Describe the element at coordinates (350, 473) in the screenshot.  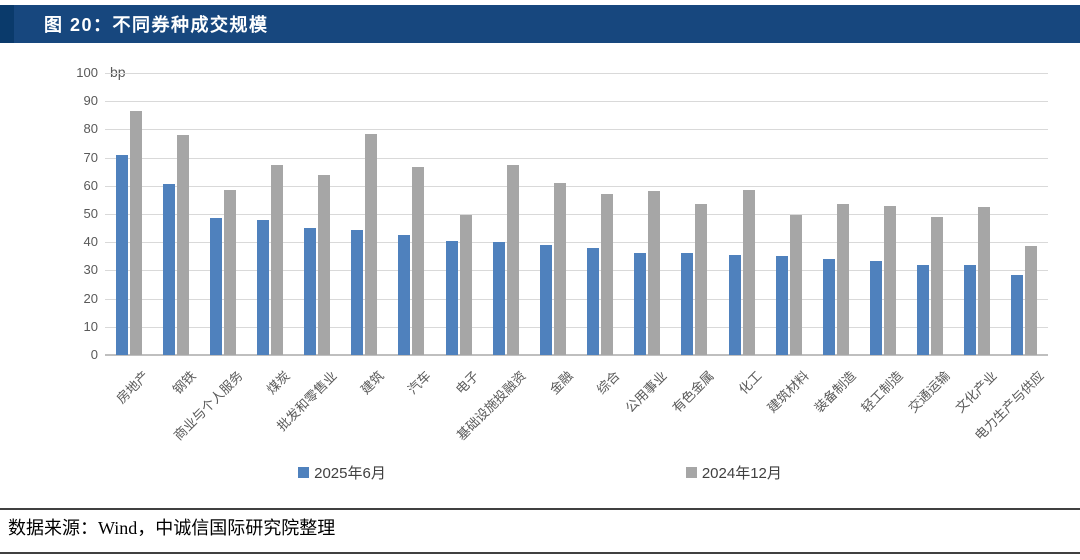
I see `legend-label: 2025年6月` at that location.